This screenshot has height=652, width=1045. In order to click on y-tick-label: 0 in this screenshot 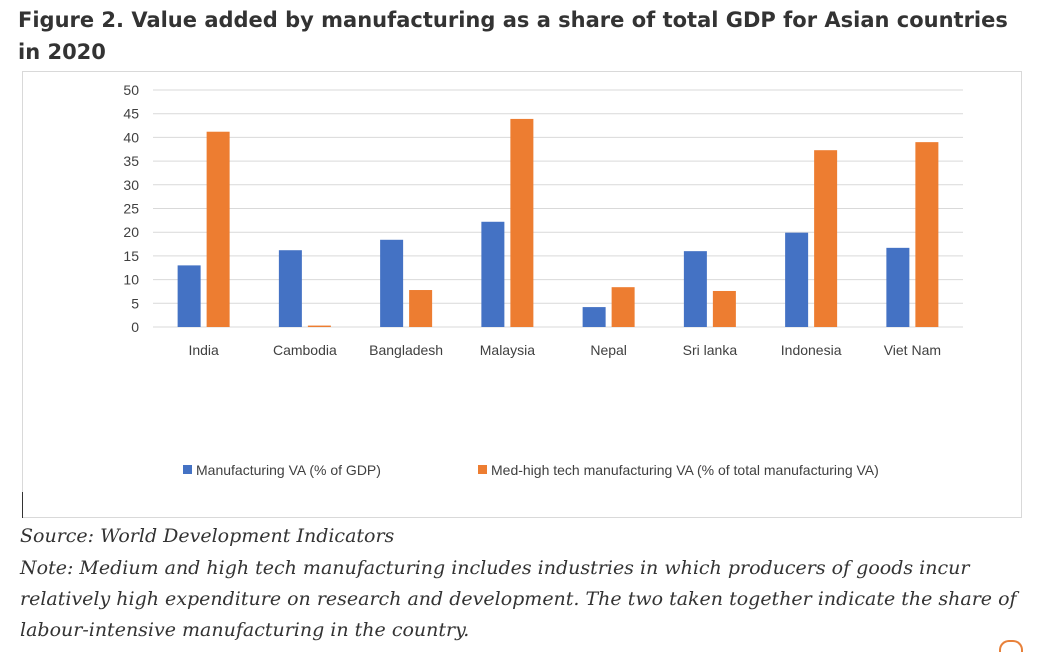, I will do `click(135, 327)`.